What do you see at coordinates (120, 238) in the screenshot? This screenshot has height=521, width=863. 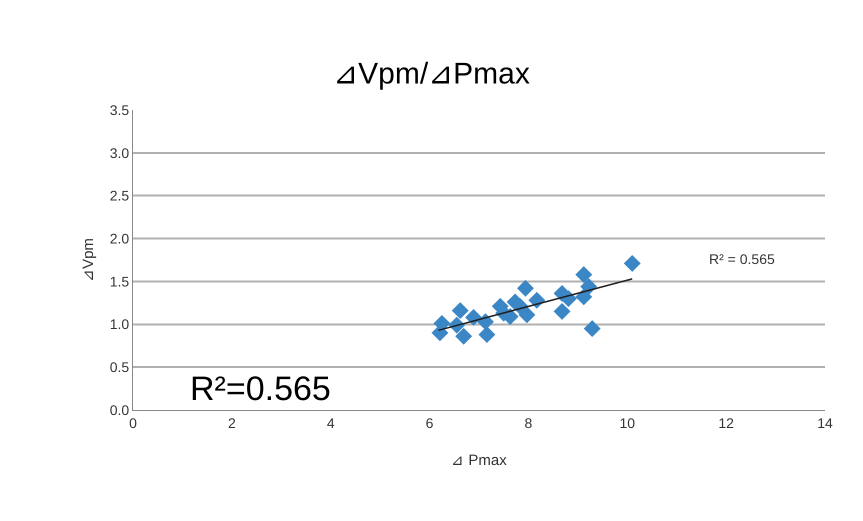 I see `y-tick-label: 2.0` at bounding box center [120, 238].